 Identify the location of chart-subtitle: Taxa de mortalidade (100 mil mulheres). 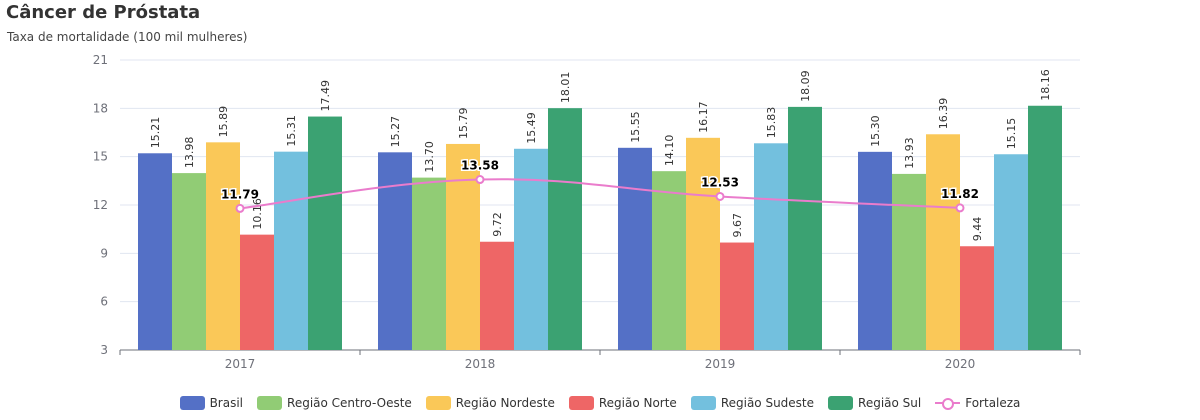
(127, 37).